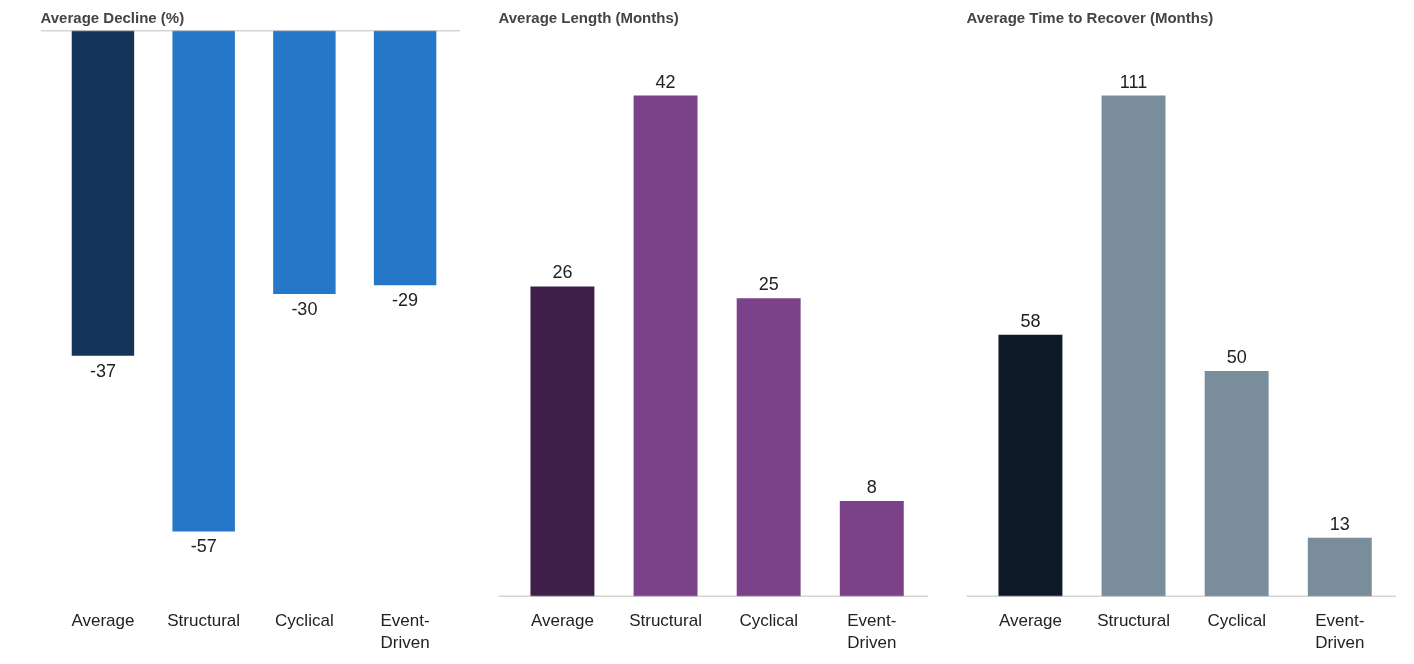 This screenshot has height=664, width=1414. What do you see at coordinates (871, 487) in the screenshot?
I see `data-label: 8` at bounding box center [871, 487].